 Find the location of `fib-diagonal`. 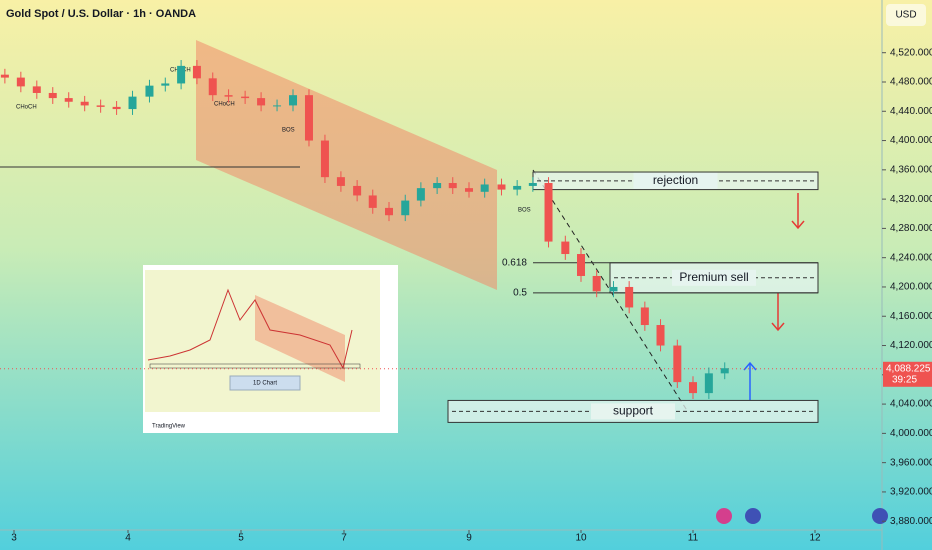

fib-diagonal is located at coordinates (610, 291).